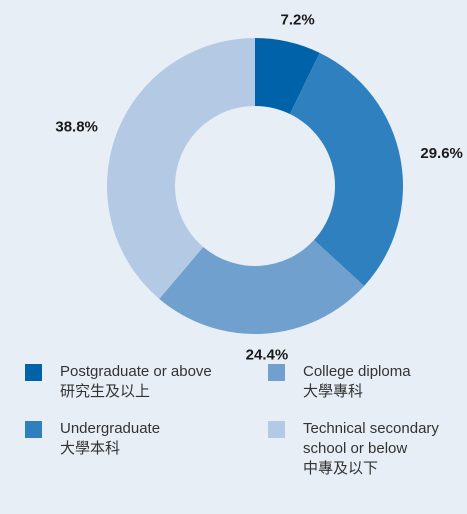 The width and height of the screenshot is (467, 514). What do you see at coordinates (105, 391) in the screenshot?
I see `legend-label: 研究生及以上` at bounding box center [105, 391].